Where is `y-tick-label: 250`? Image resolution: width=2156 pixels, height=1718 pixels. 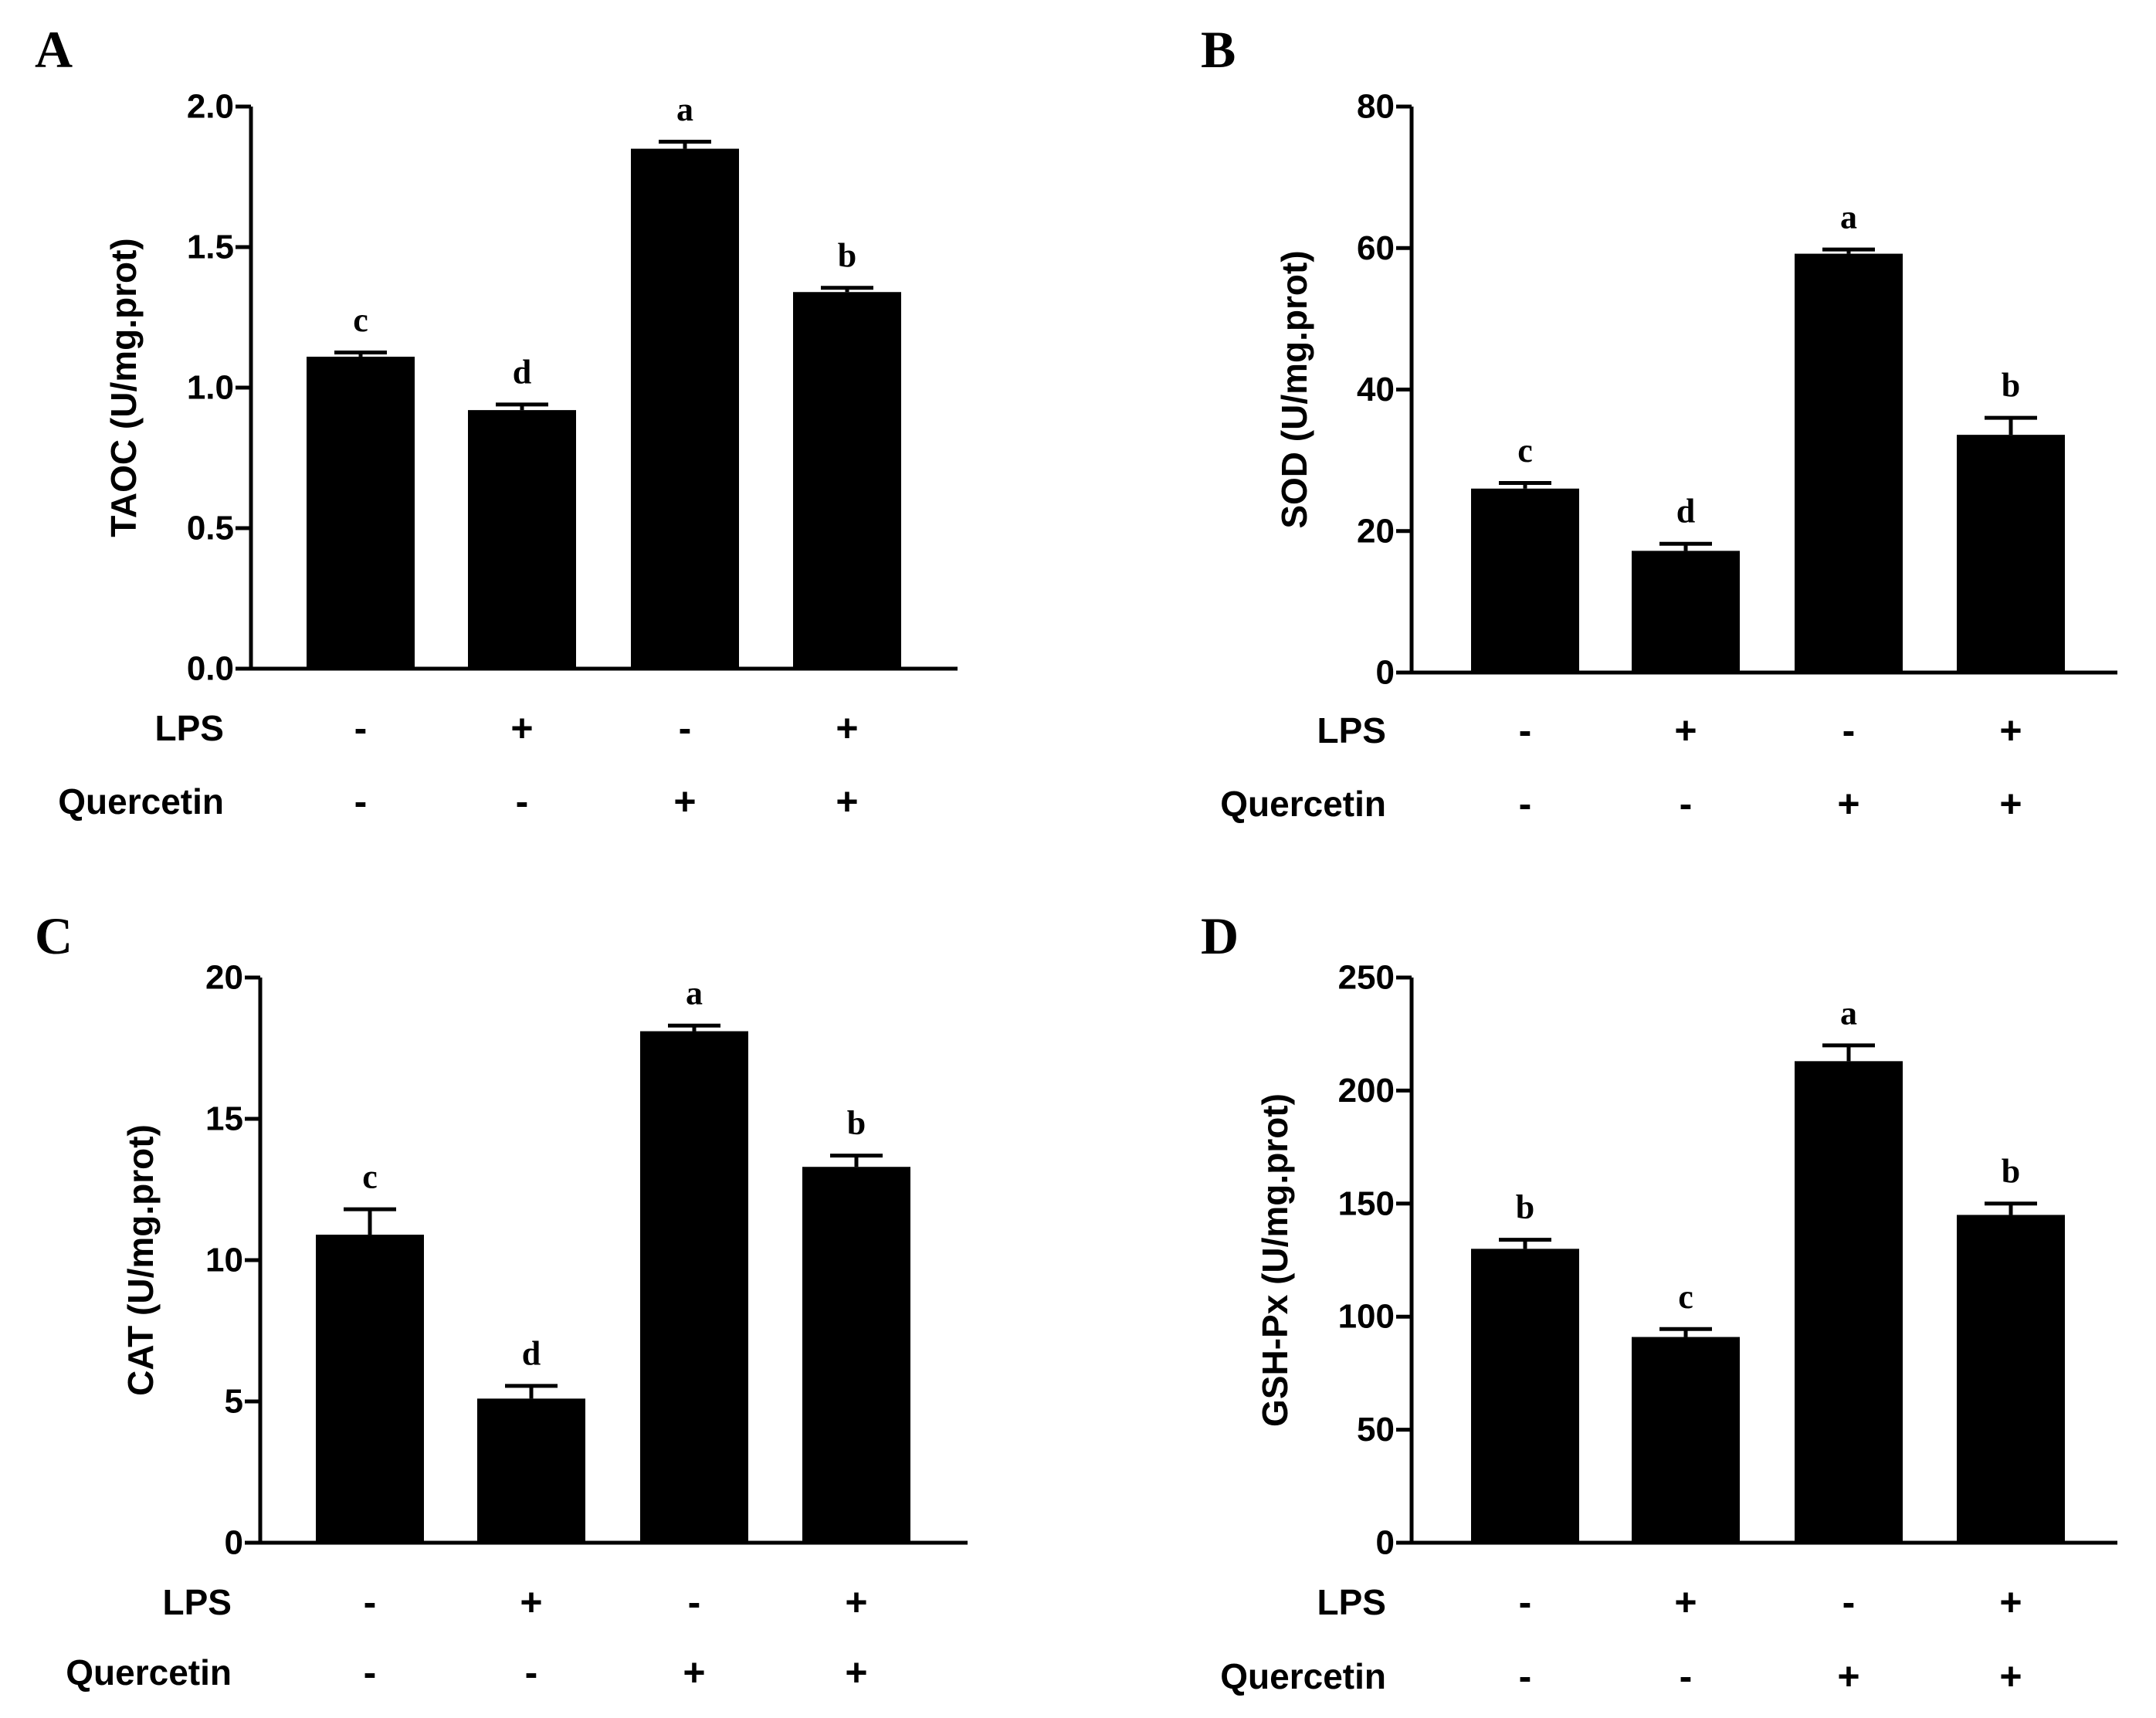 y-tick-label: 250 is located at coordinates (1366, 978).